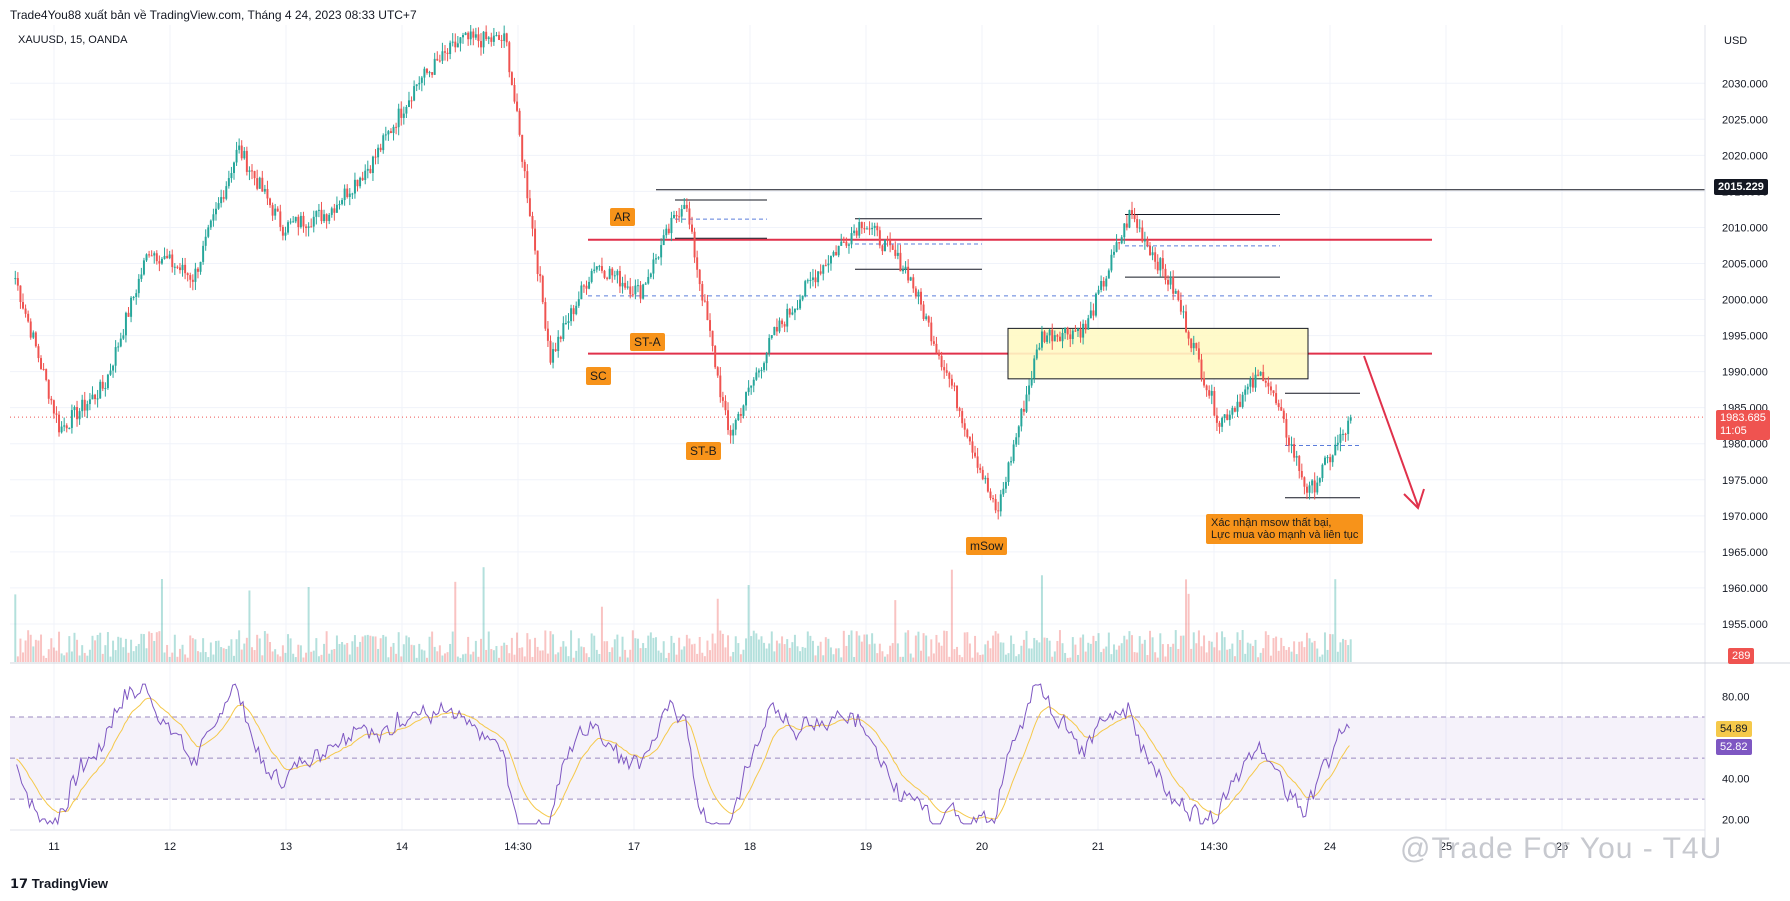  Describe the element at coordinates (1734, 747) in the screenshot. I see `rsi-value: 52.82` at that location.